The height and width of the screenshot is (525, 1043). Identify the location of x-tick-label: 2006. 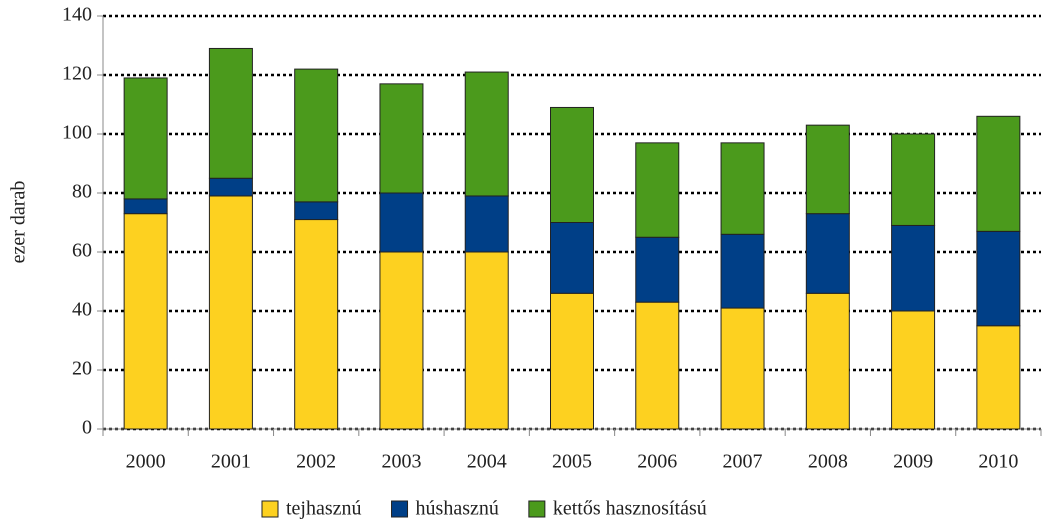
(657, 462).